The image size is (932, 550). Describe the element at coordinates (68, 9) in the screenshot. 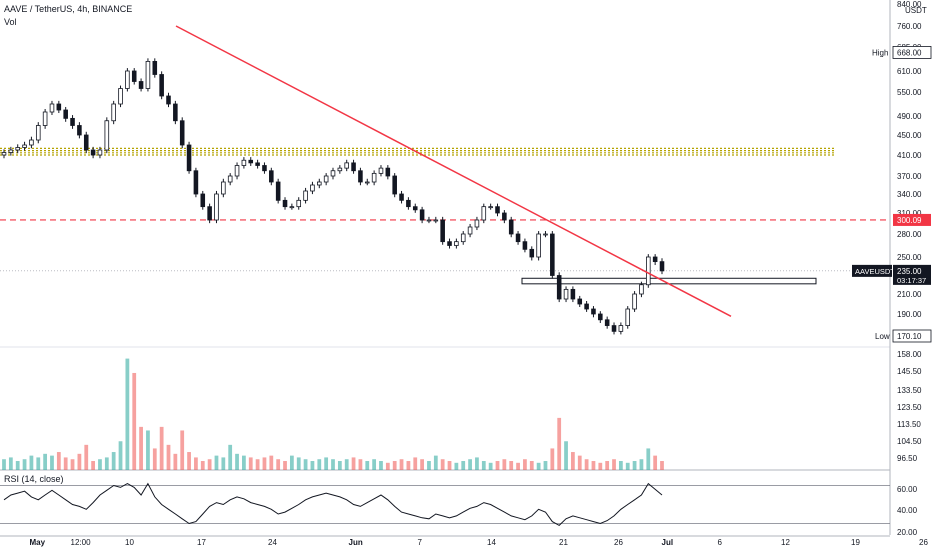

I see `symbol-title: AAVE / TetherUS, 4h, BINANCE` at that location.